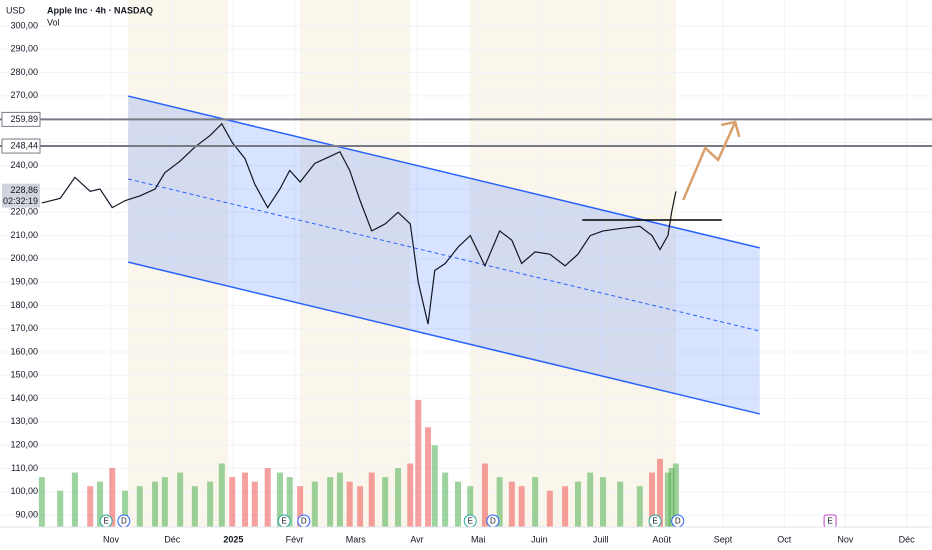  I want to click on y-tick-label: 170,00, so click(24, 328).